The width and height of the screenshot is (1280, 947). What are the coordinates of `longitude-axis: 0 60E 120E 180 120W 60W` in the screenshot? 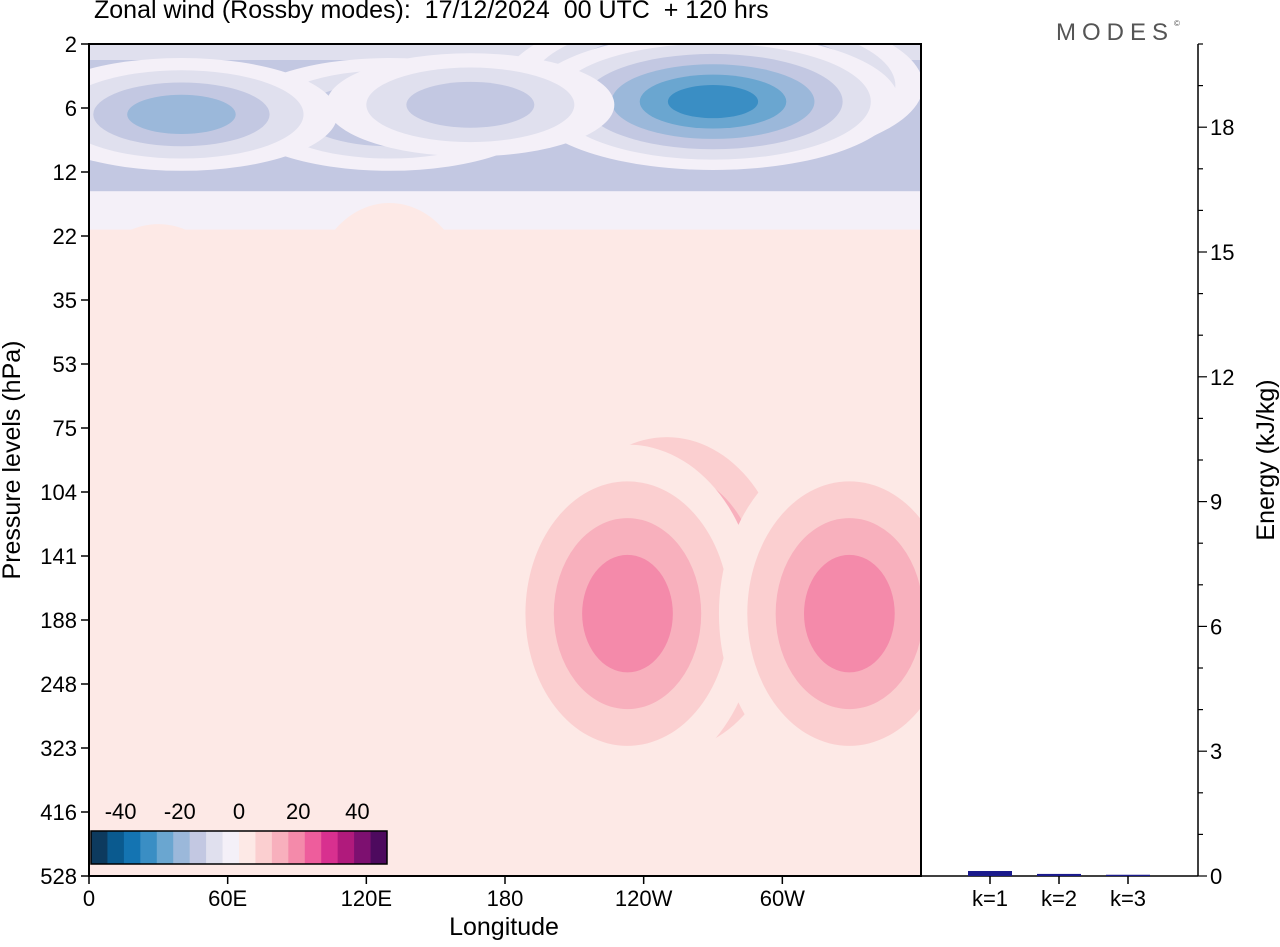 It's located at (444, 893).